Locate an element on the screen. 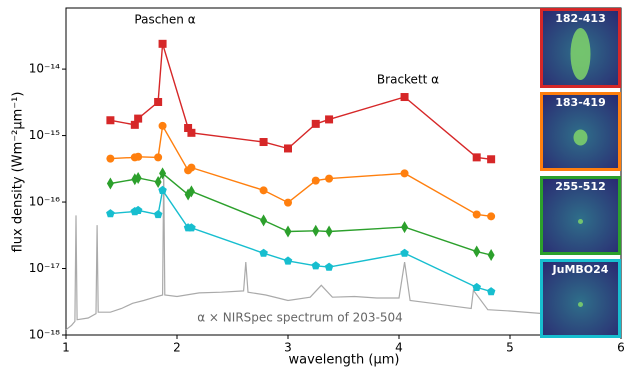 This screenshot has width=634, height=385. y-tick-label: 10⁻¹⁴ is located at coordinates (44, 69).